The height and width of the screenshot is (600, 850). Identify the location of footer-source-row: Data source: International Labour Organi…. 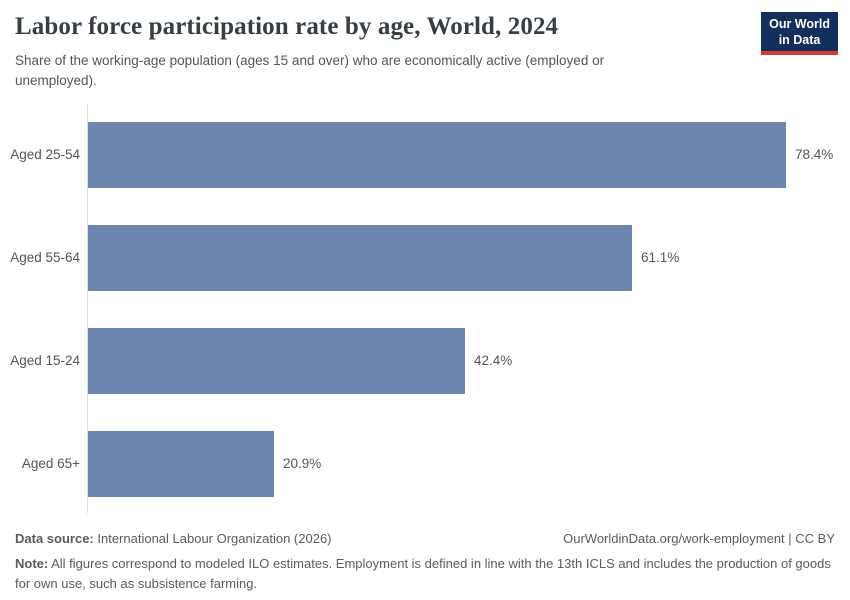
(425, 538).